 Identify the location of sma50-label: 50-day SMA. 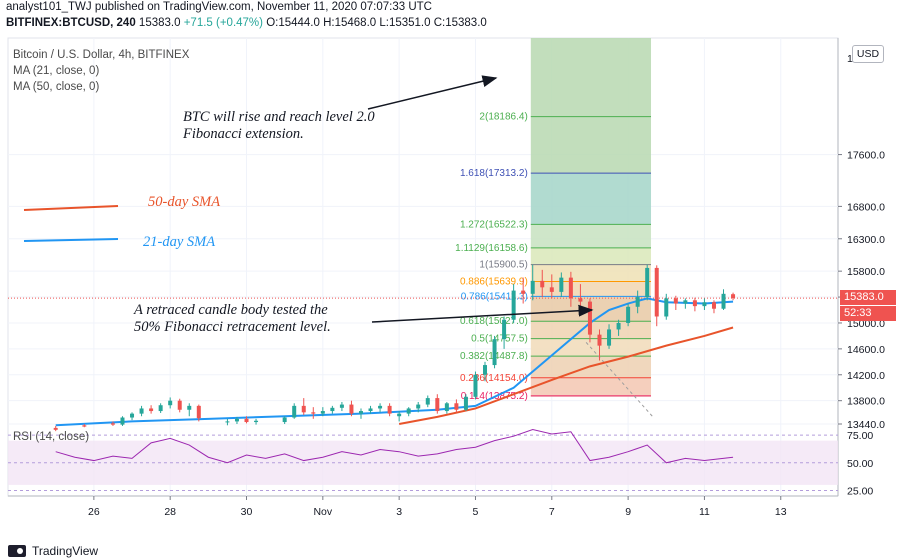
(184, 202).